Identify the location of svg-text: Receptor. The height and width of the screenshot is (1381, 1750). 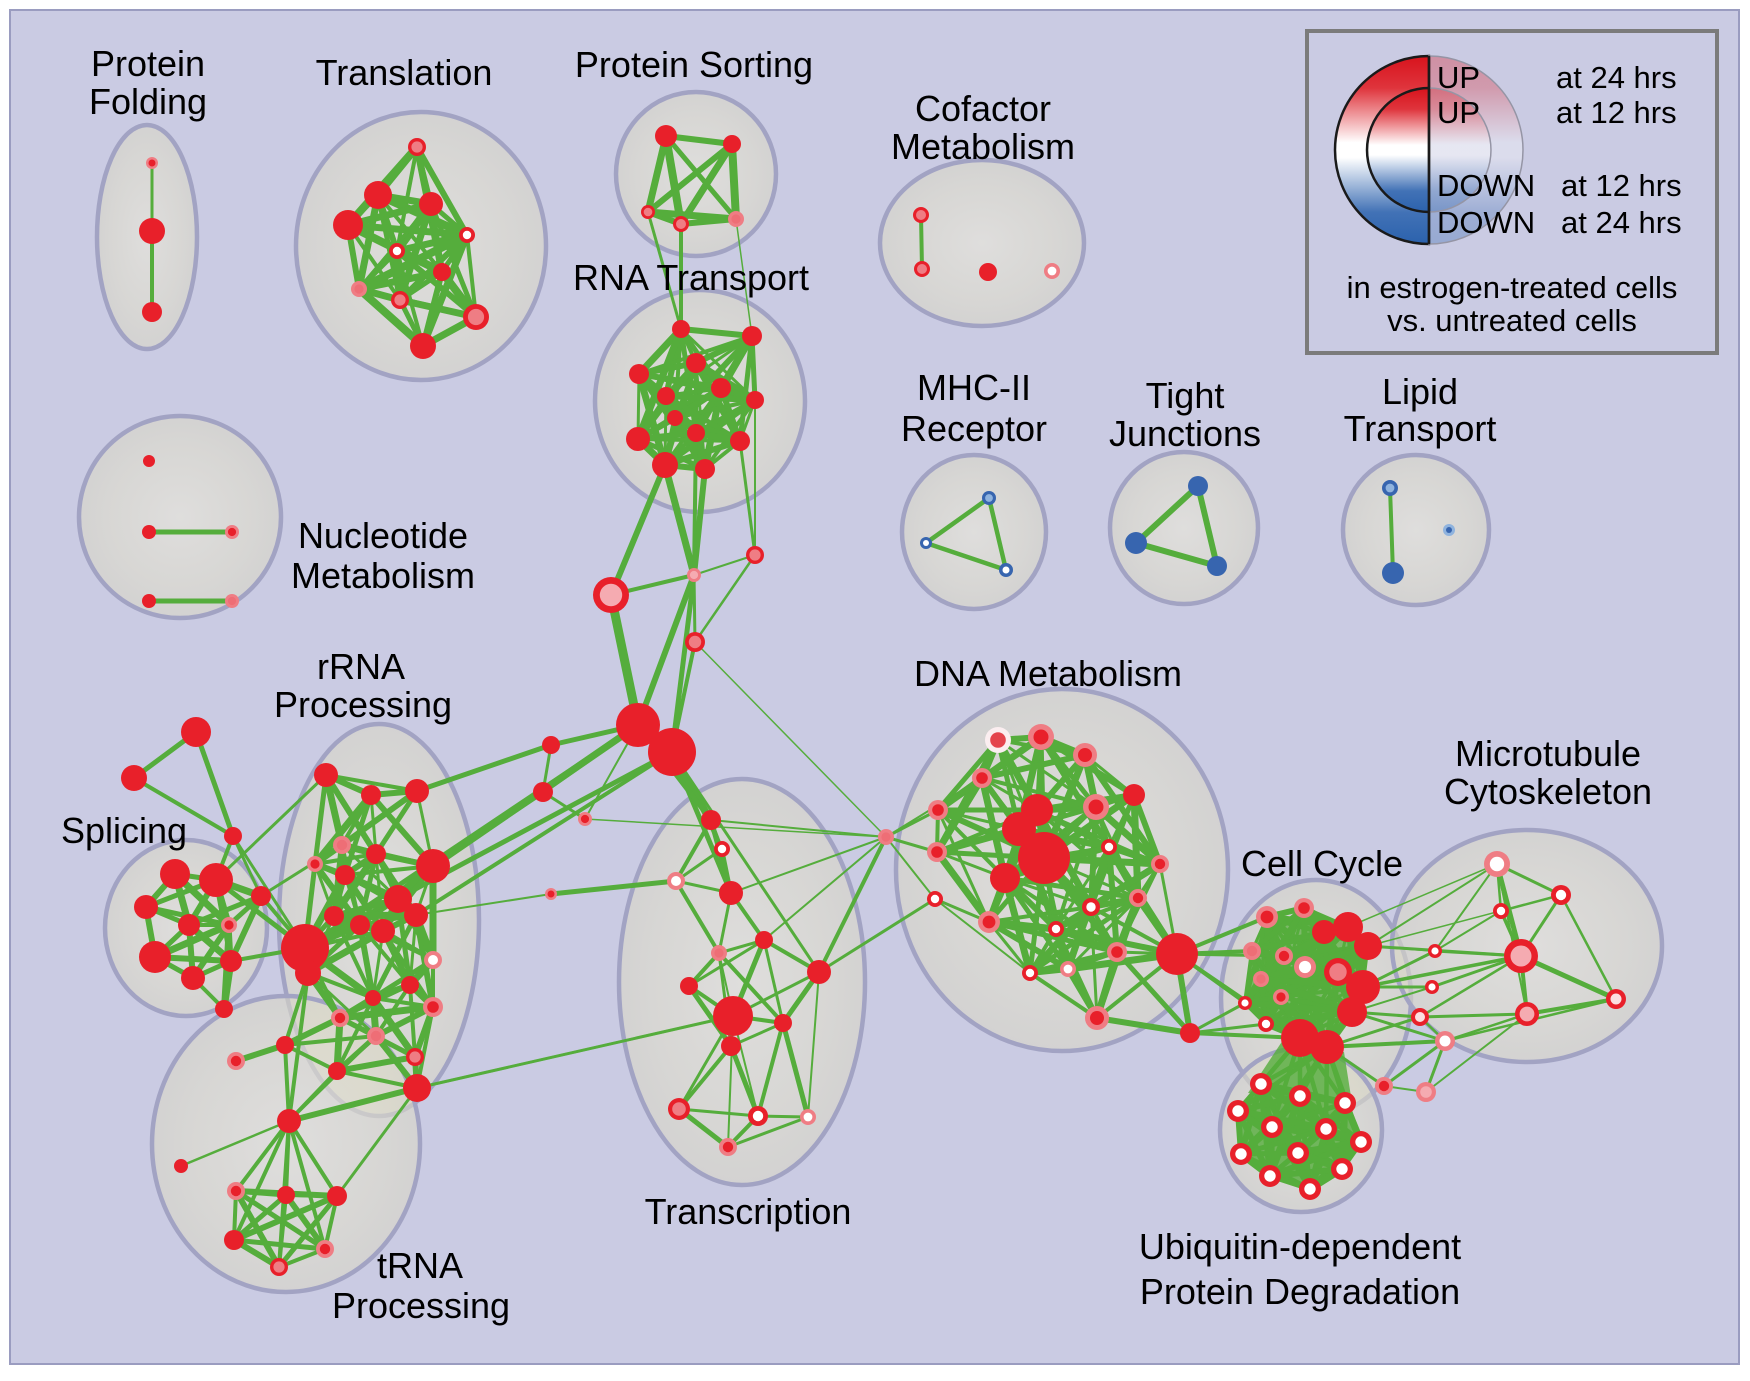
(974, 428).